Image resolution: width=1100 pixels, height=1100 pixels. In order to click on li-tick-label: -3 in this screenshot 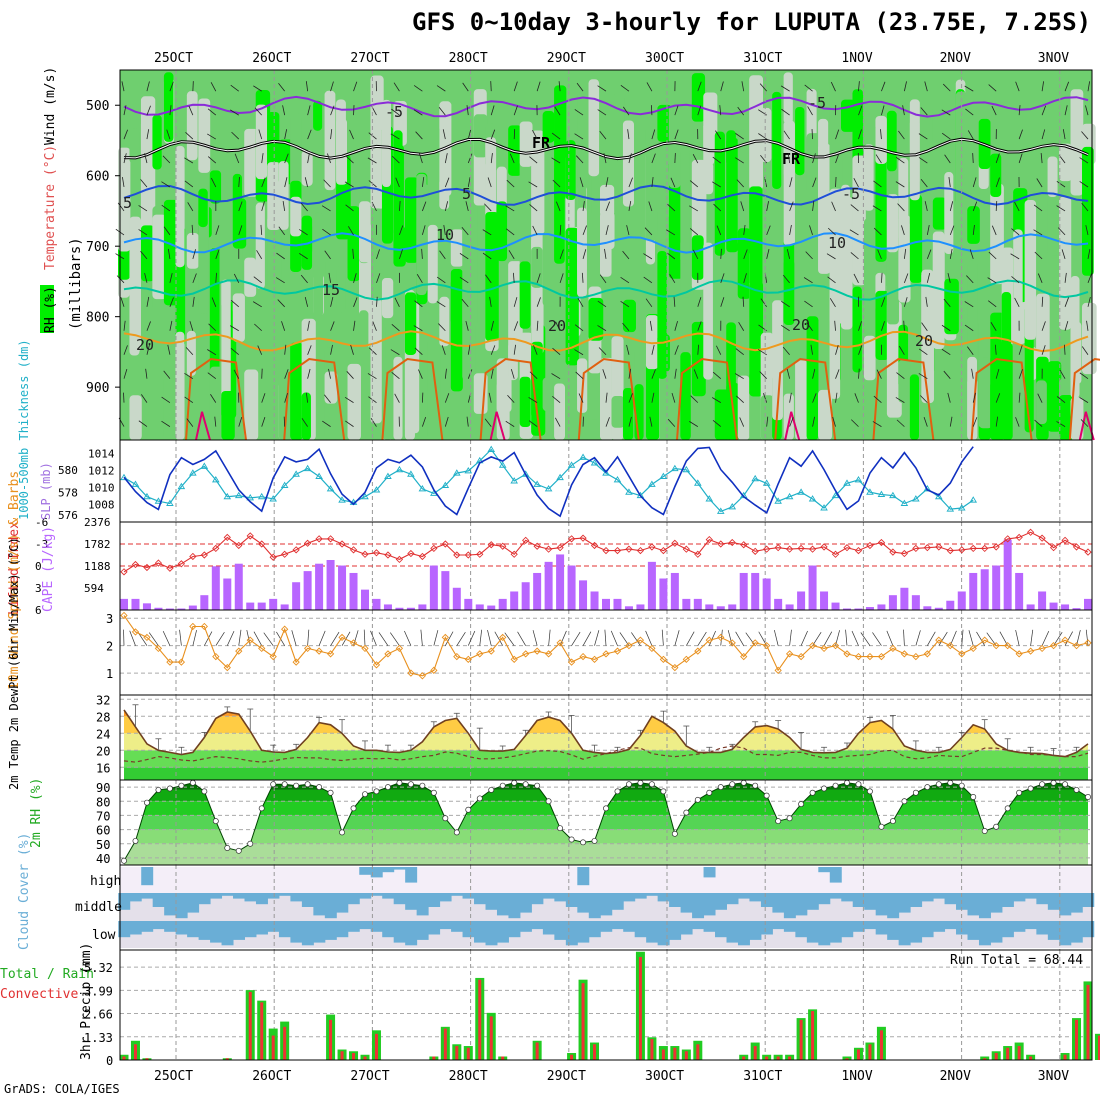, I will do `click(41, 544)`.